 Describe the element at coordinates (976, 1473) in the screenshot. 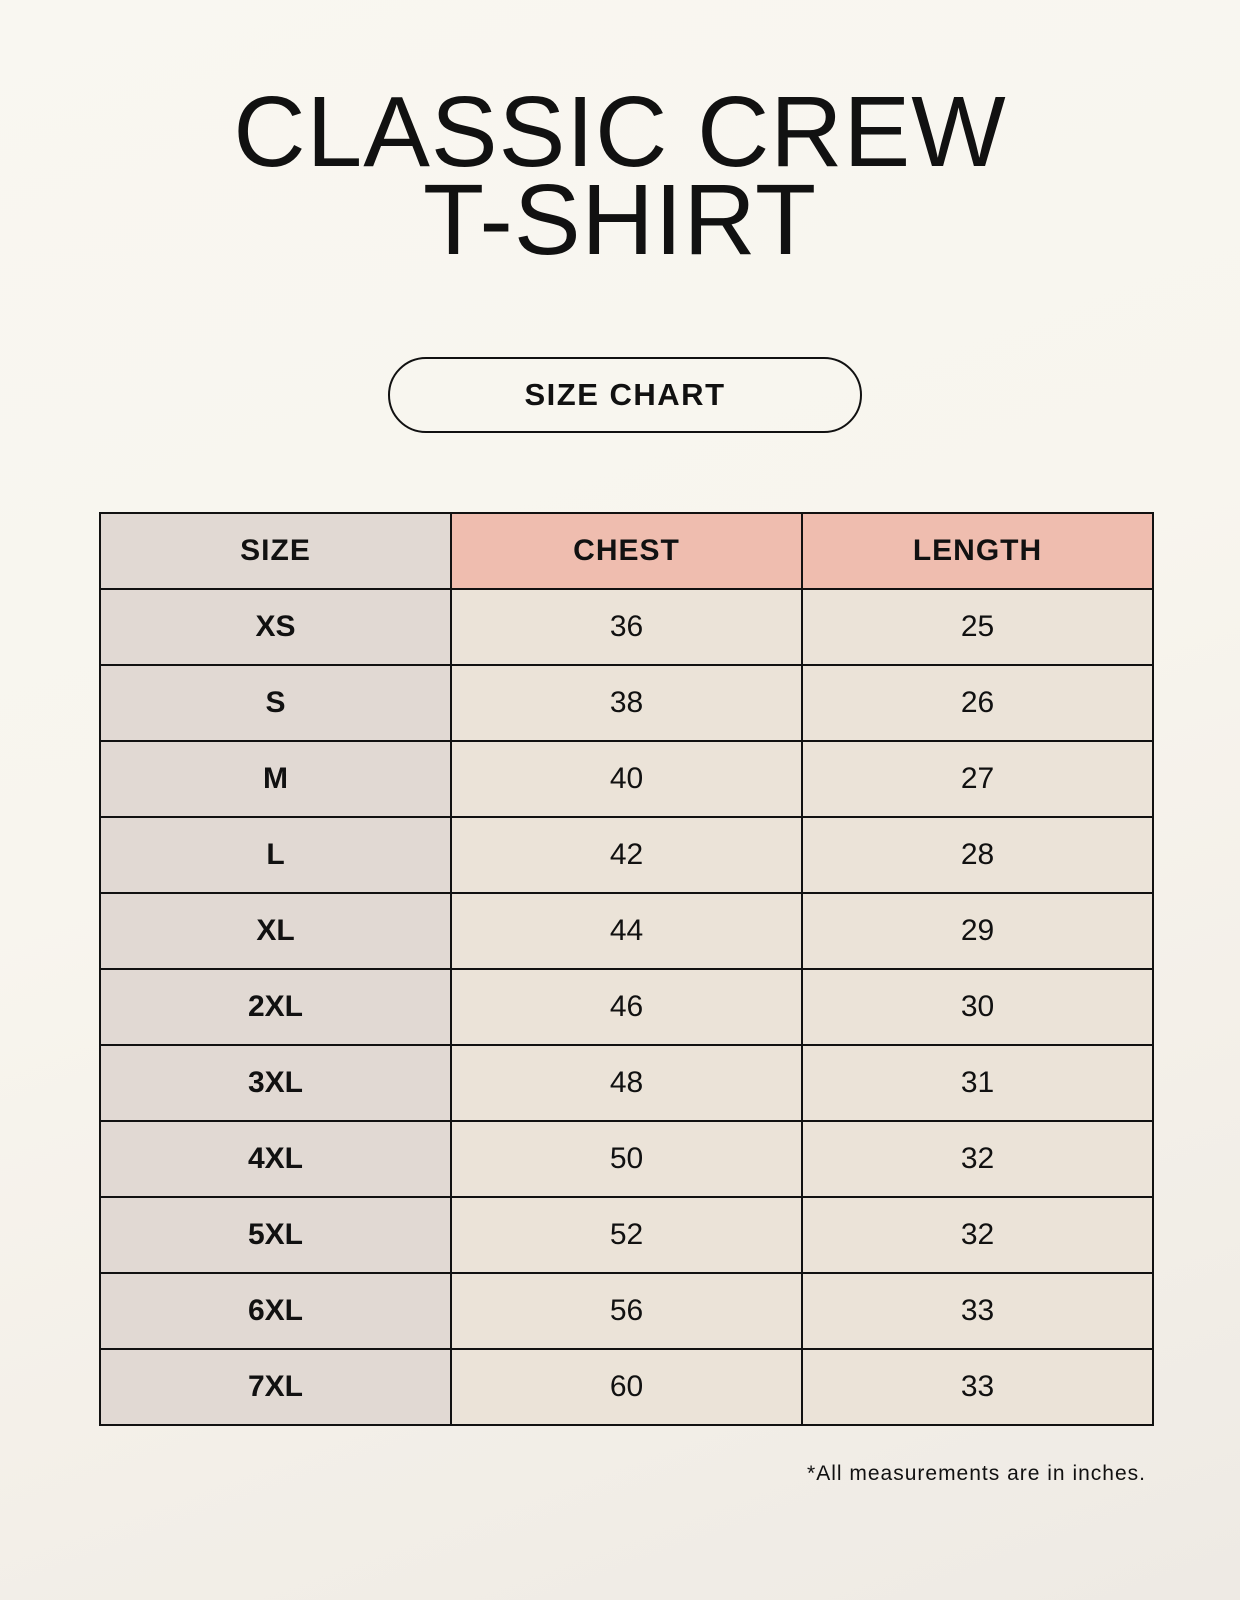

I see `measurement-note: *All measurements are in inches.` at that location.